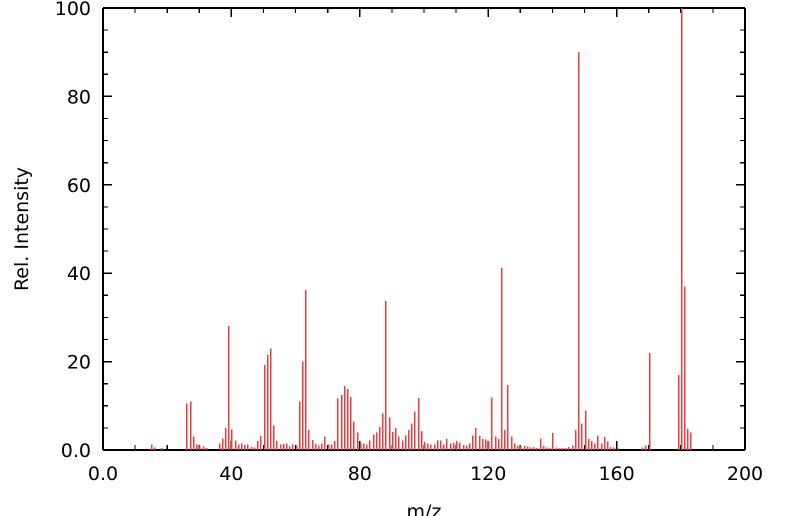 This screenshot has width=799, height=516. Describe the element at coordinates (745, 474) in the screenshot. I see `x-tick-label: 200` at that location.